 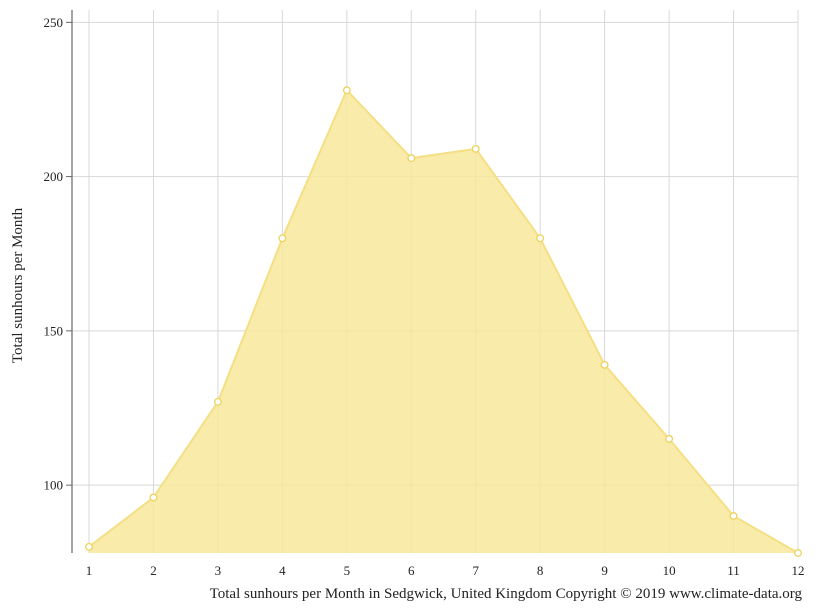 What do you see at coordinates (89, 570) in the screenshot?
I see `x-tick-label: 1` at bounding box center [89, 570].